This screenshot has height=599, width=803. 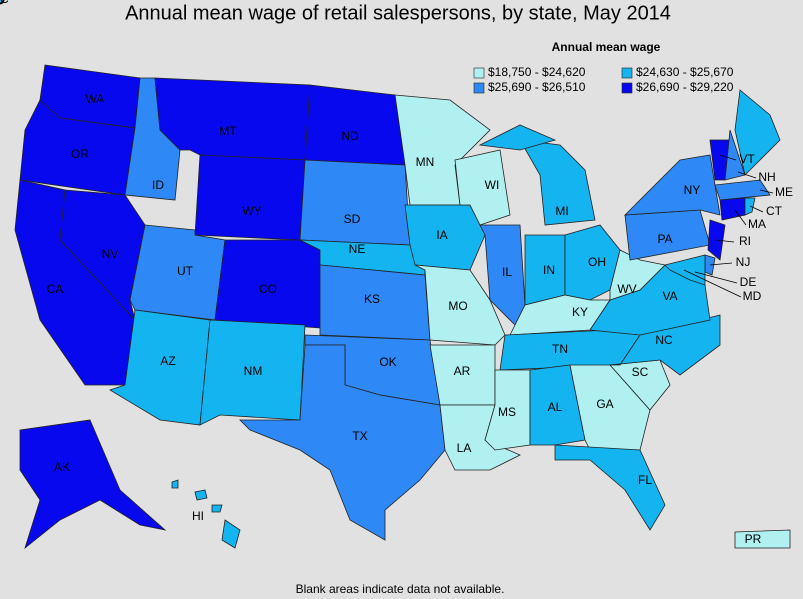 What do you see at coordinates (425, 162) in the screenshot?
I see `state-label: MN` at bounding box center [425, 162].